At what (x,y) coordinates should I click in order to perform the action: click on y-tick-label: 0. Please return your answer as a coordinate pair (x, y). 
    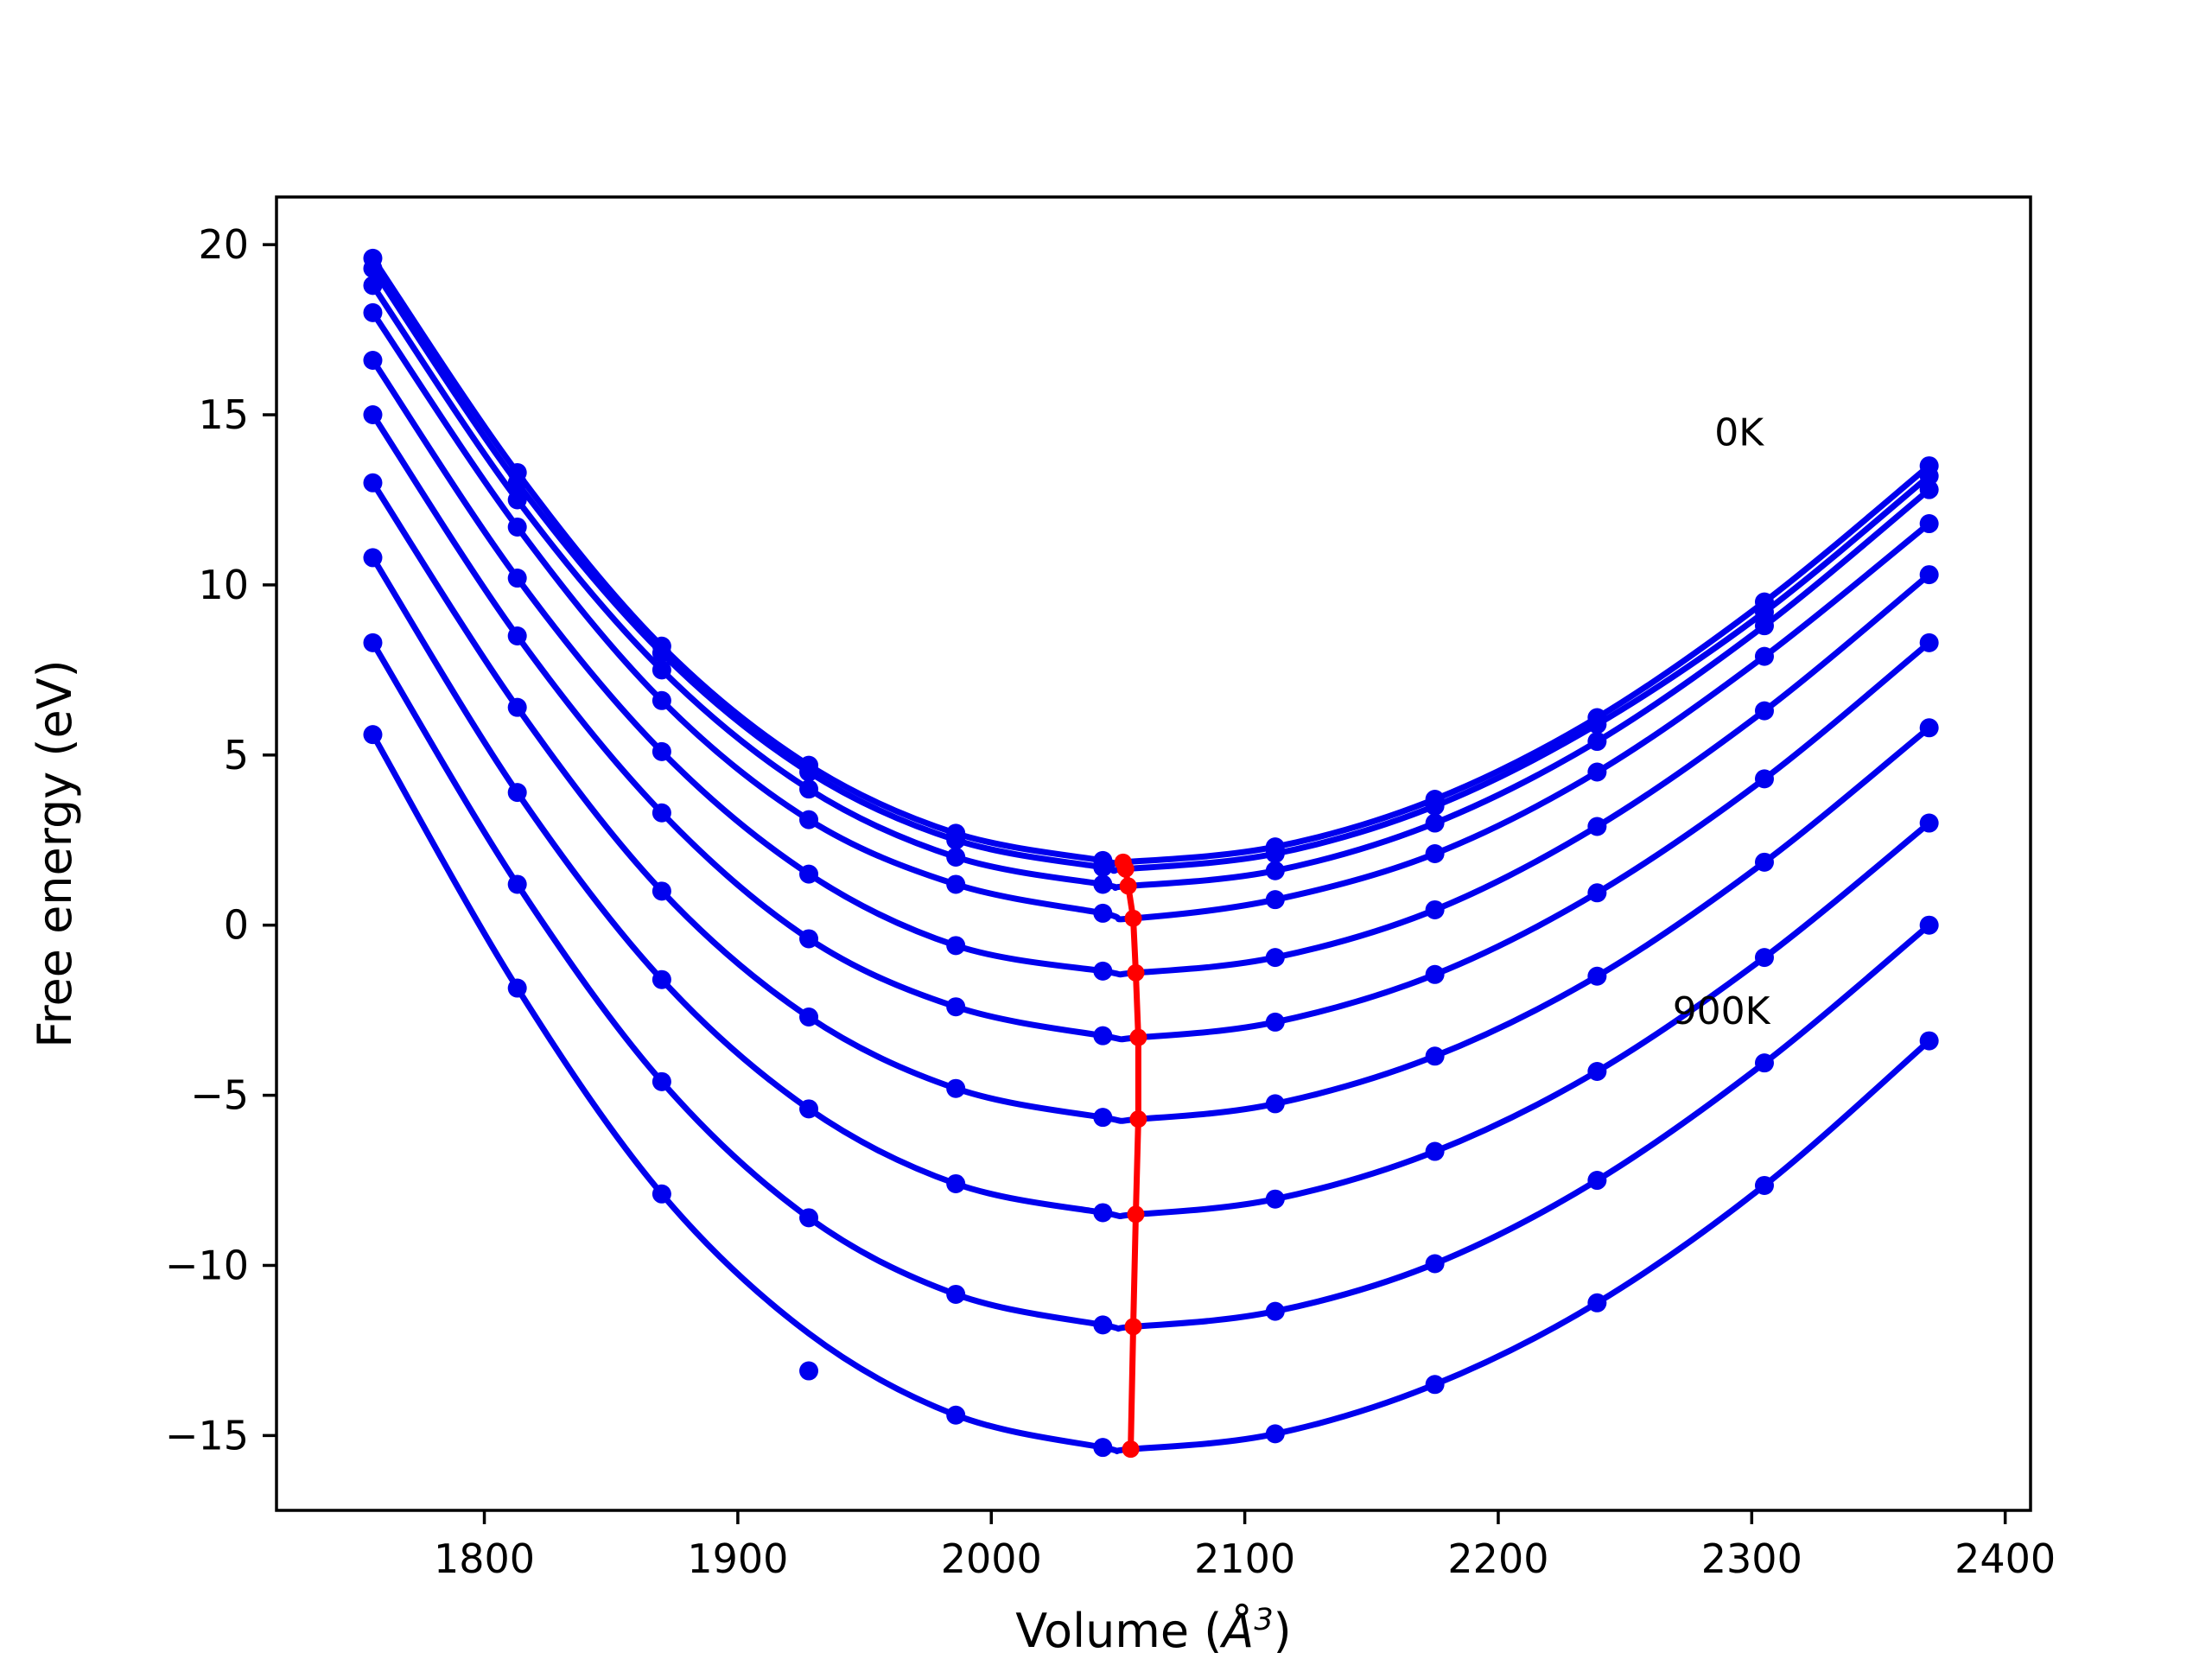
    Looking at the image, I should click on (236, 925).